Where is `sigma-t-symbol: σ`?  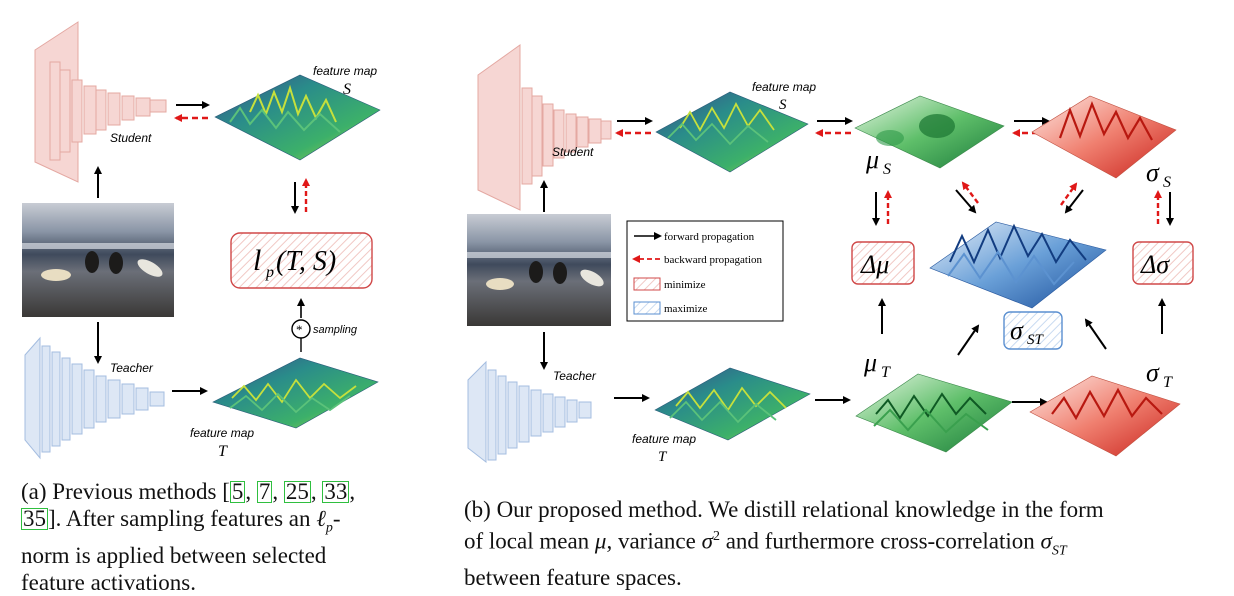 sigma-t-symbol: σ is located at coordinates (1153, 372).